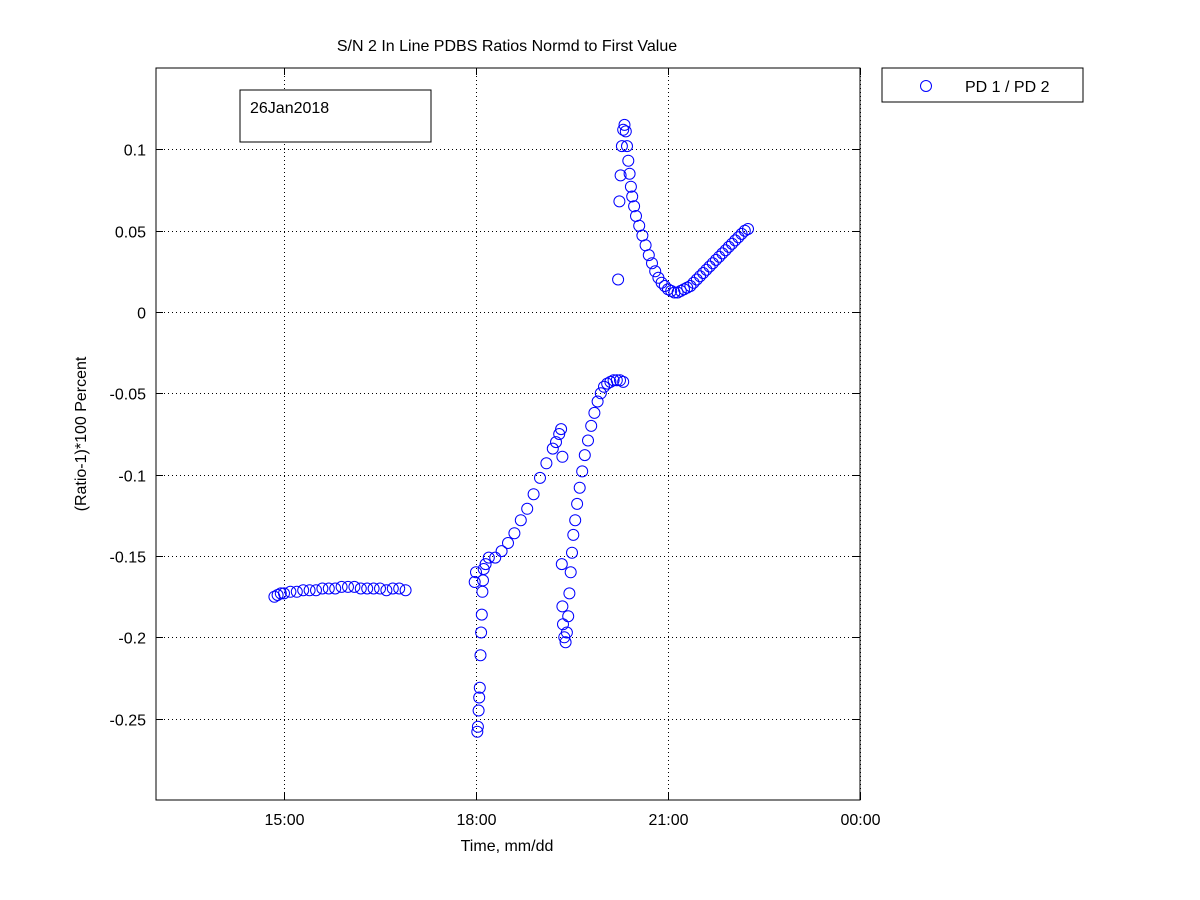 The width and height of the screenshot is (1200, 900). Describe the element at coordinates (668, 820) in the screenshot. I see `x-tick-label: 21:00` at that location.